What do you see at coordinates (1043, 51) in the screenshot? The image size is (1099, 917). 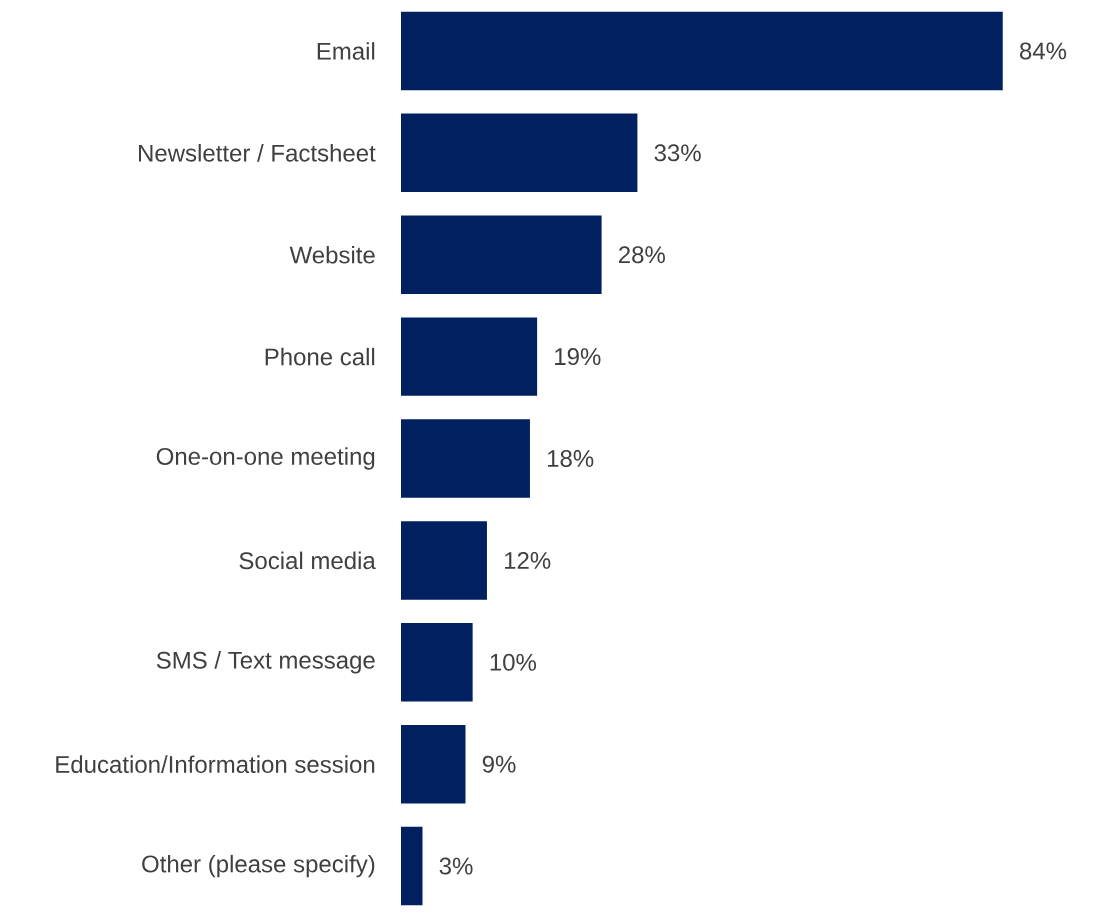 I see `data-label: 84%` at bounding box center [1043, 51].